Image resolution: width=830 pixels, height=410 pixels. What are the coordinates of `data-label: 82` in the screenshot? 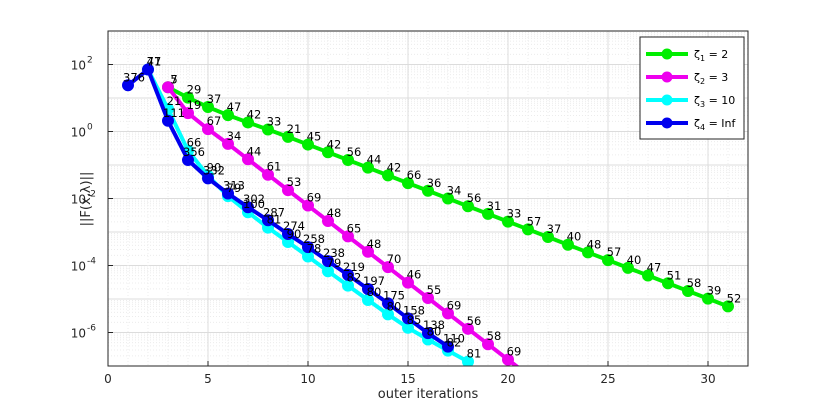 It's located at (454, 343).